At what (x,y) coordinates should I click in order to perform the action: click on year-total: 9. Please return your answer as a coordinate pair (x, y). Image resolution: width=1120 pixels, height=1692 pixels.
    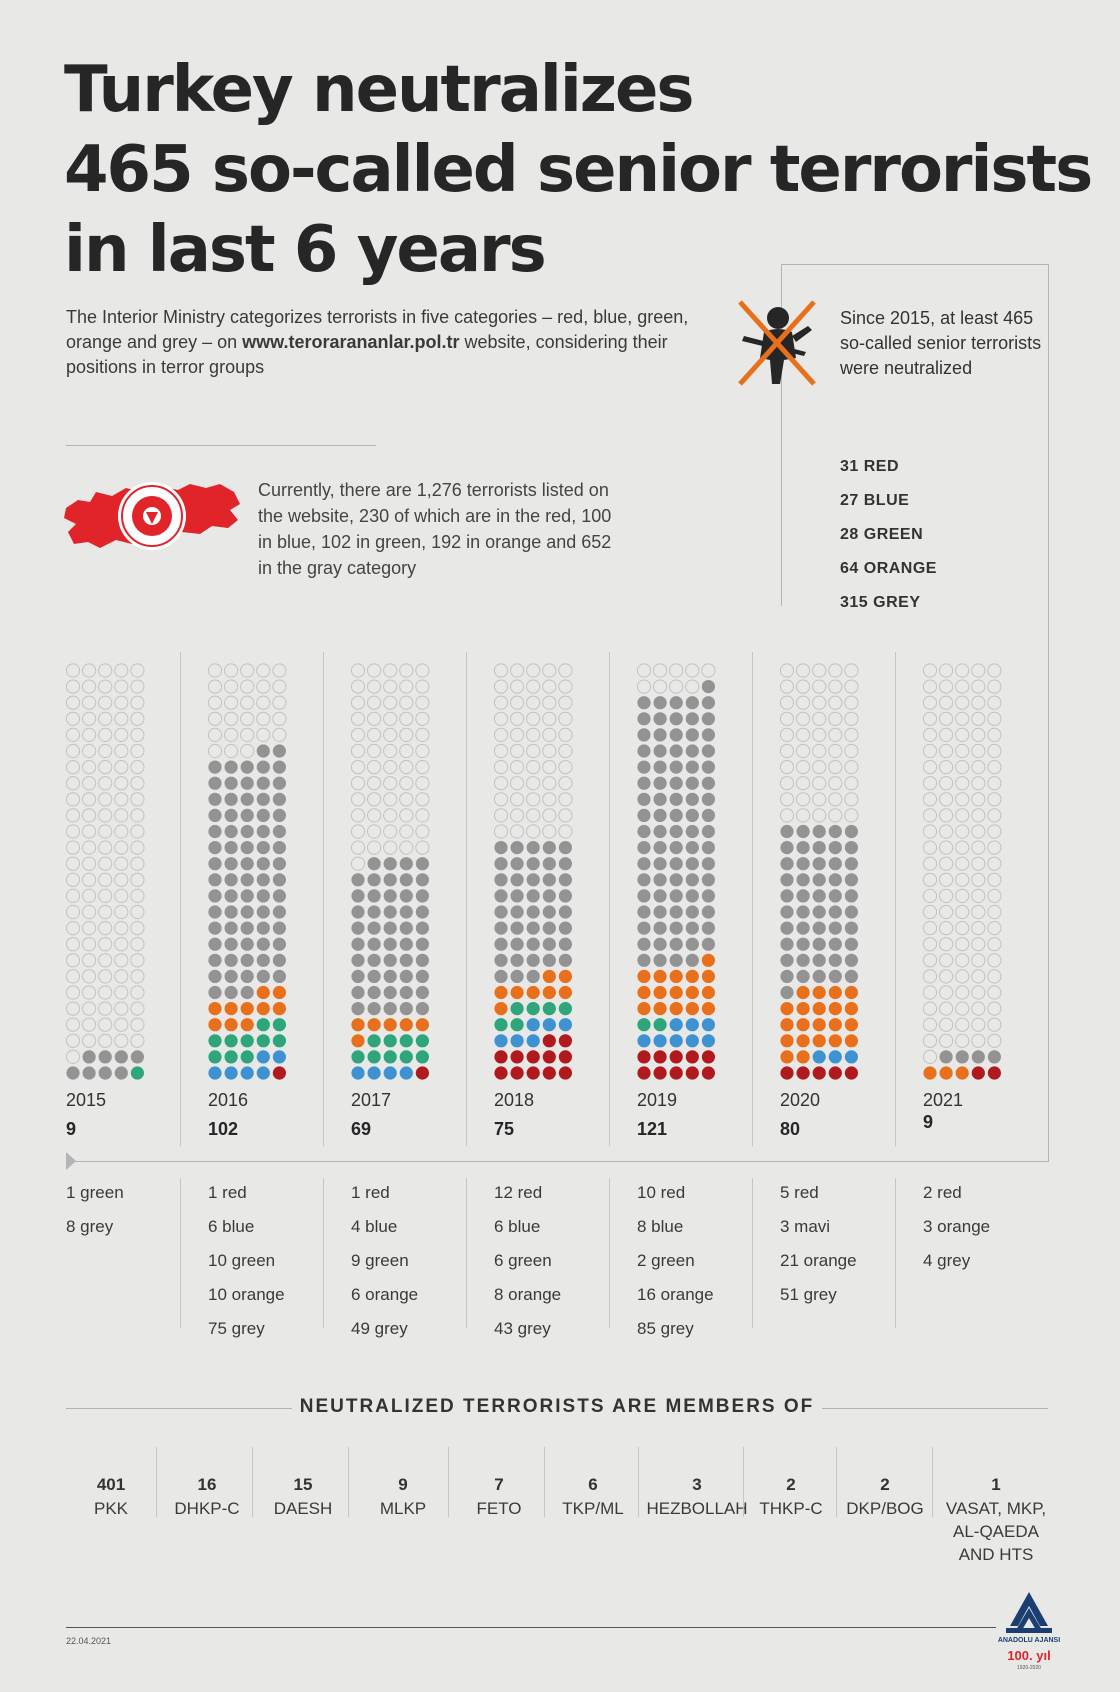
    Looking at the image, I should click on (928, 1122).